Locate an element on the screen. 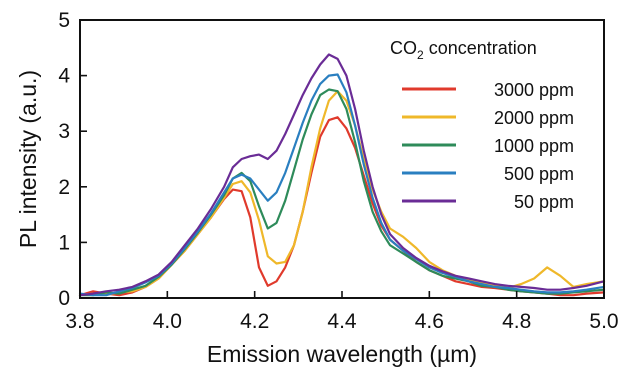  x-tick-label: 4.0 is located at coordinates (167, 321).